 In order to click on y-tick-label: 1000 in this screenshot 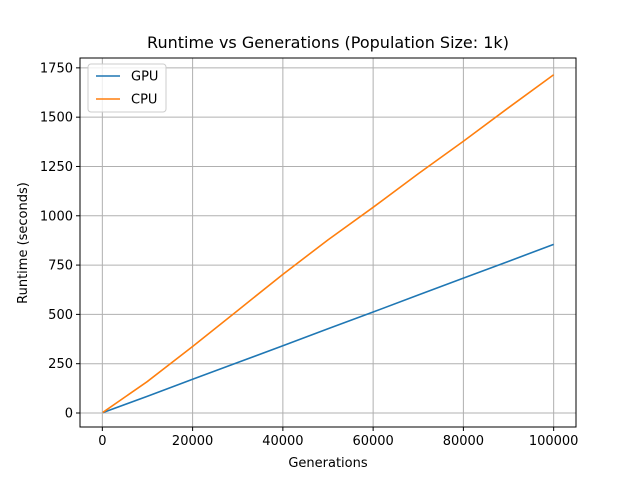, I will do `click(56, 216)`.